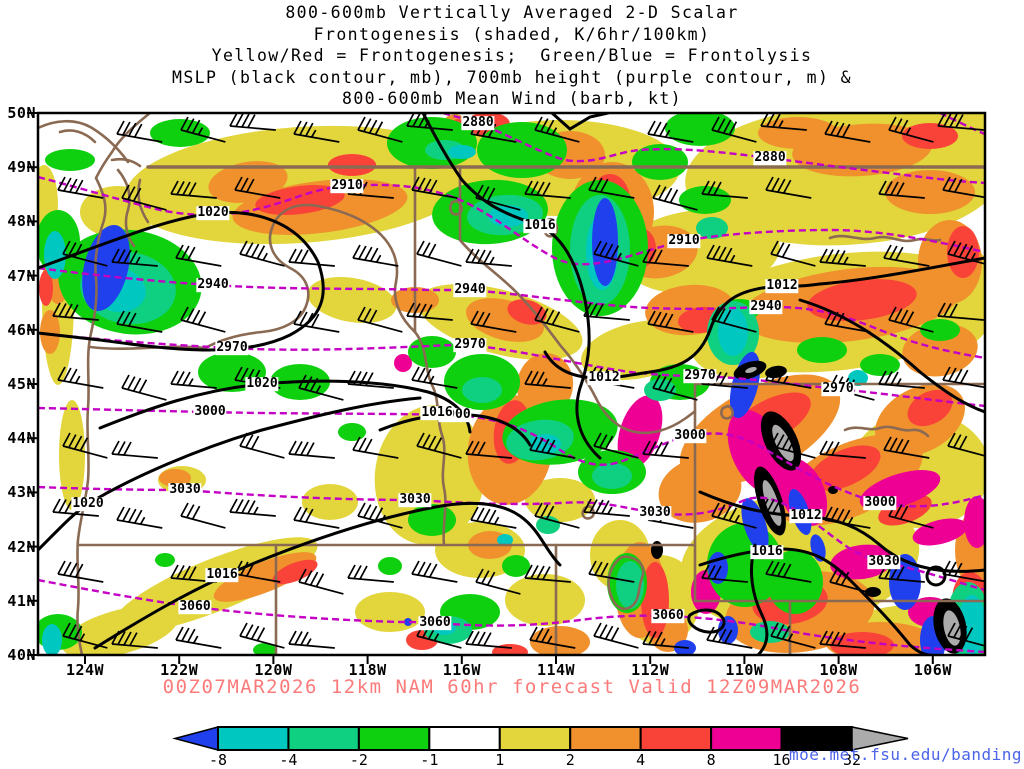 The width and height of the screenshot is (1024, 769). I want to click on title-line-1: 800-600mb Vertically Averaged 2-D Scalar, so click(512, 12).